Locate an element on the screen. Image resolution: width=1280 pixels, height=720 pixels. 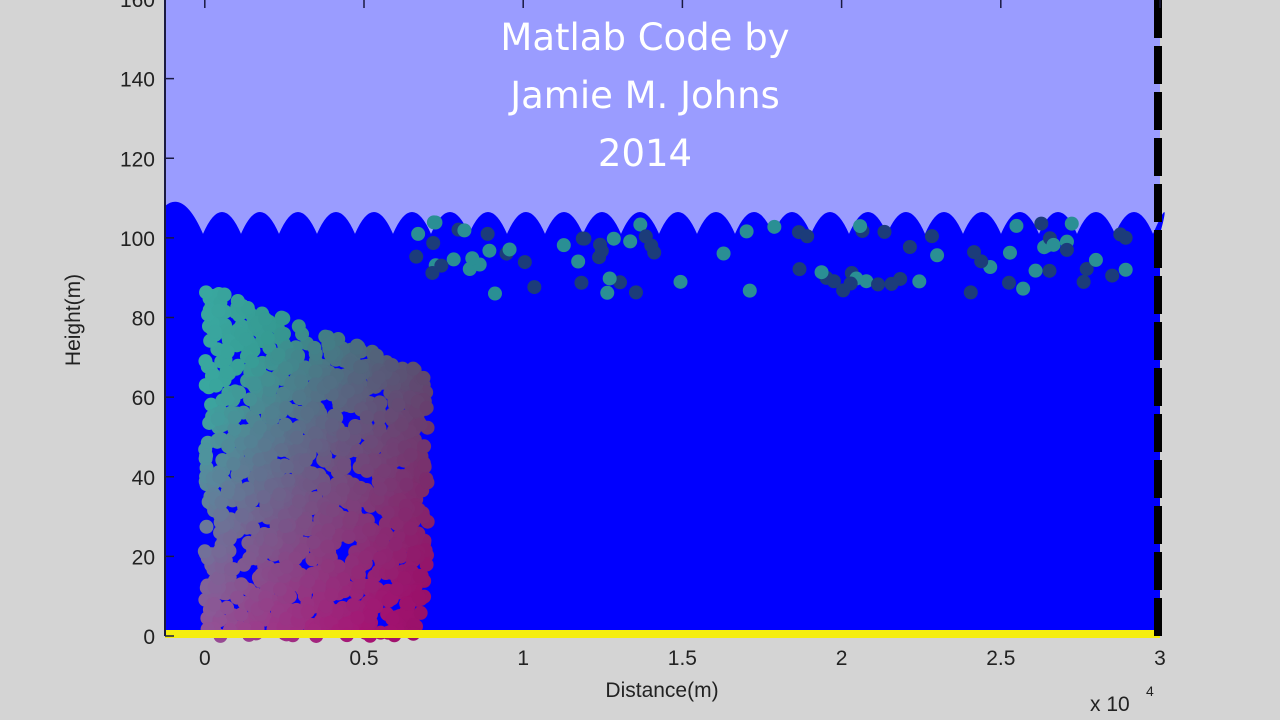
x-exponent-power: 4 is located at coordinates (1150, 691).